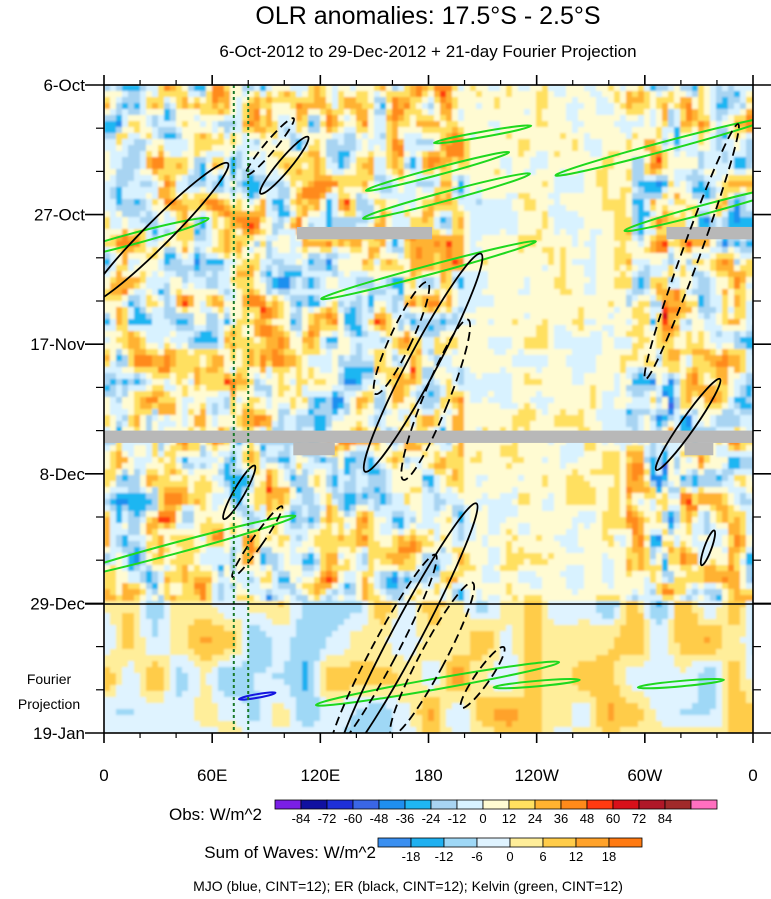 Image resolution: width=771 pixels, height=899 pixels. What do you see at coordinates (599, 190) in the screenshot?
I see `field-cell-1935` at bounding box center [599, 190].